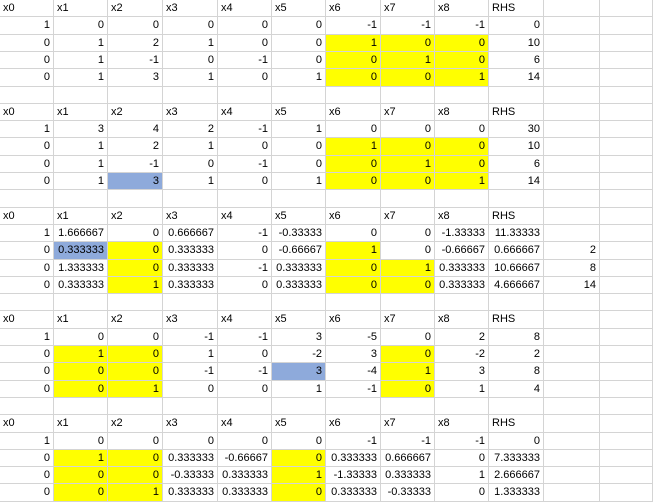  I want to click on column-header-cell: x7, so click(408, 112).